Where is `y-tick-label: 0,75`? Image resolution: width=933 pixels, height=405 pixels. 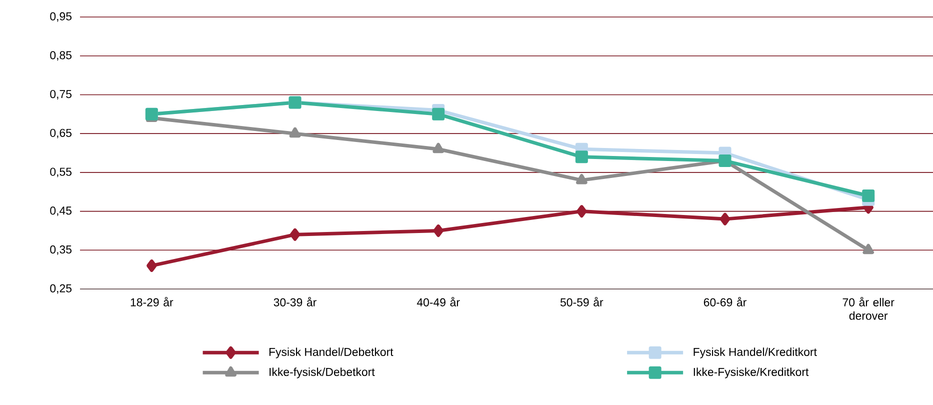
y-tick-label: 0,75 is located at coordinates (61, 95).